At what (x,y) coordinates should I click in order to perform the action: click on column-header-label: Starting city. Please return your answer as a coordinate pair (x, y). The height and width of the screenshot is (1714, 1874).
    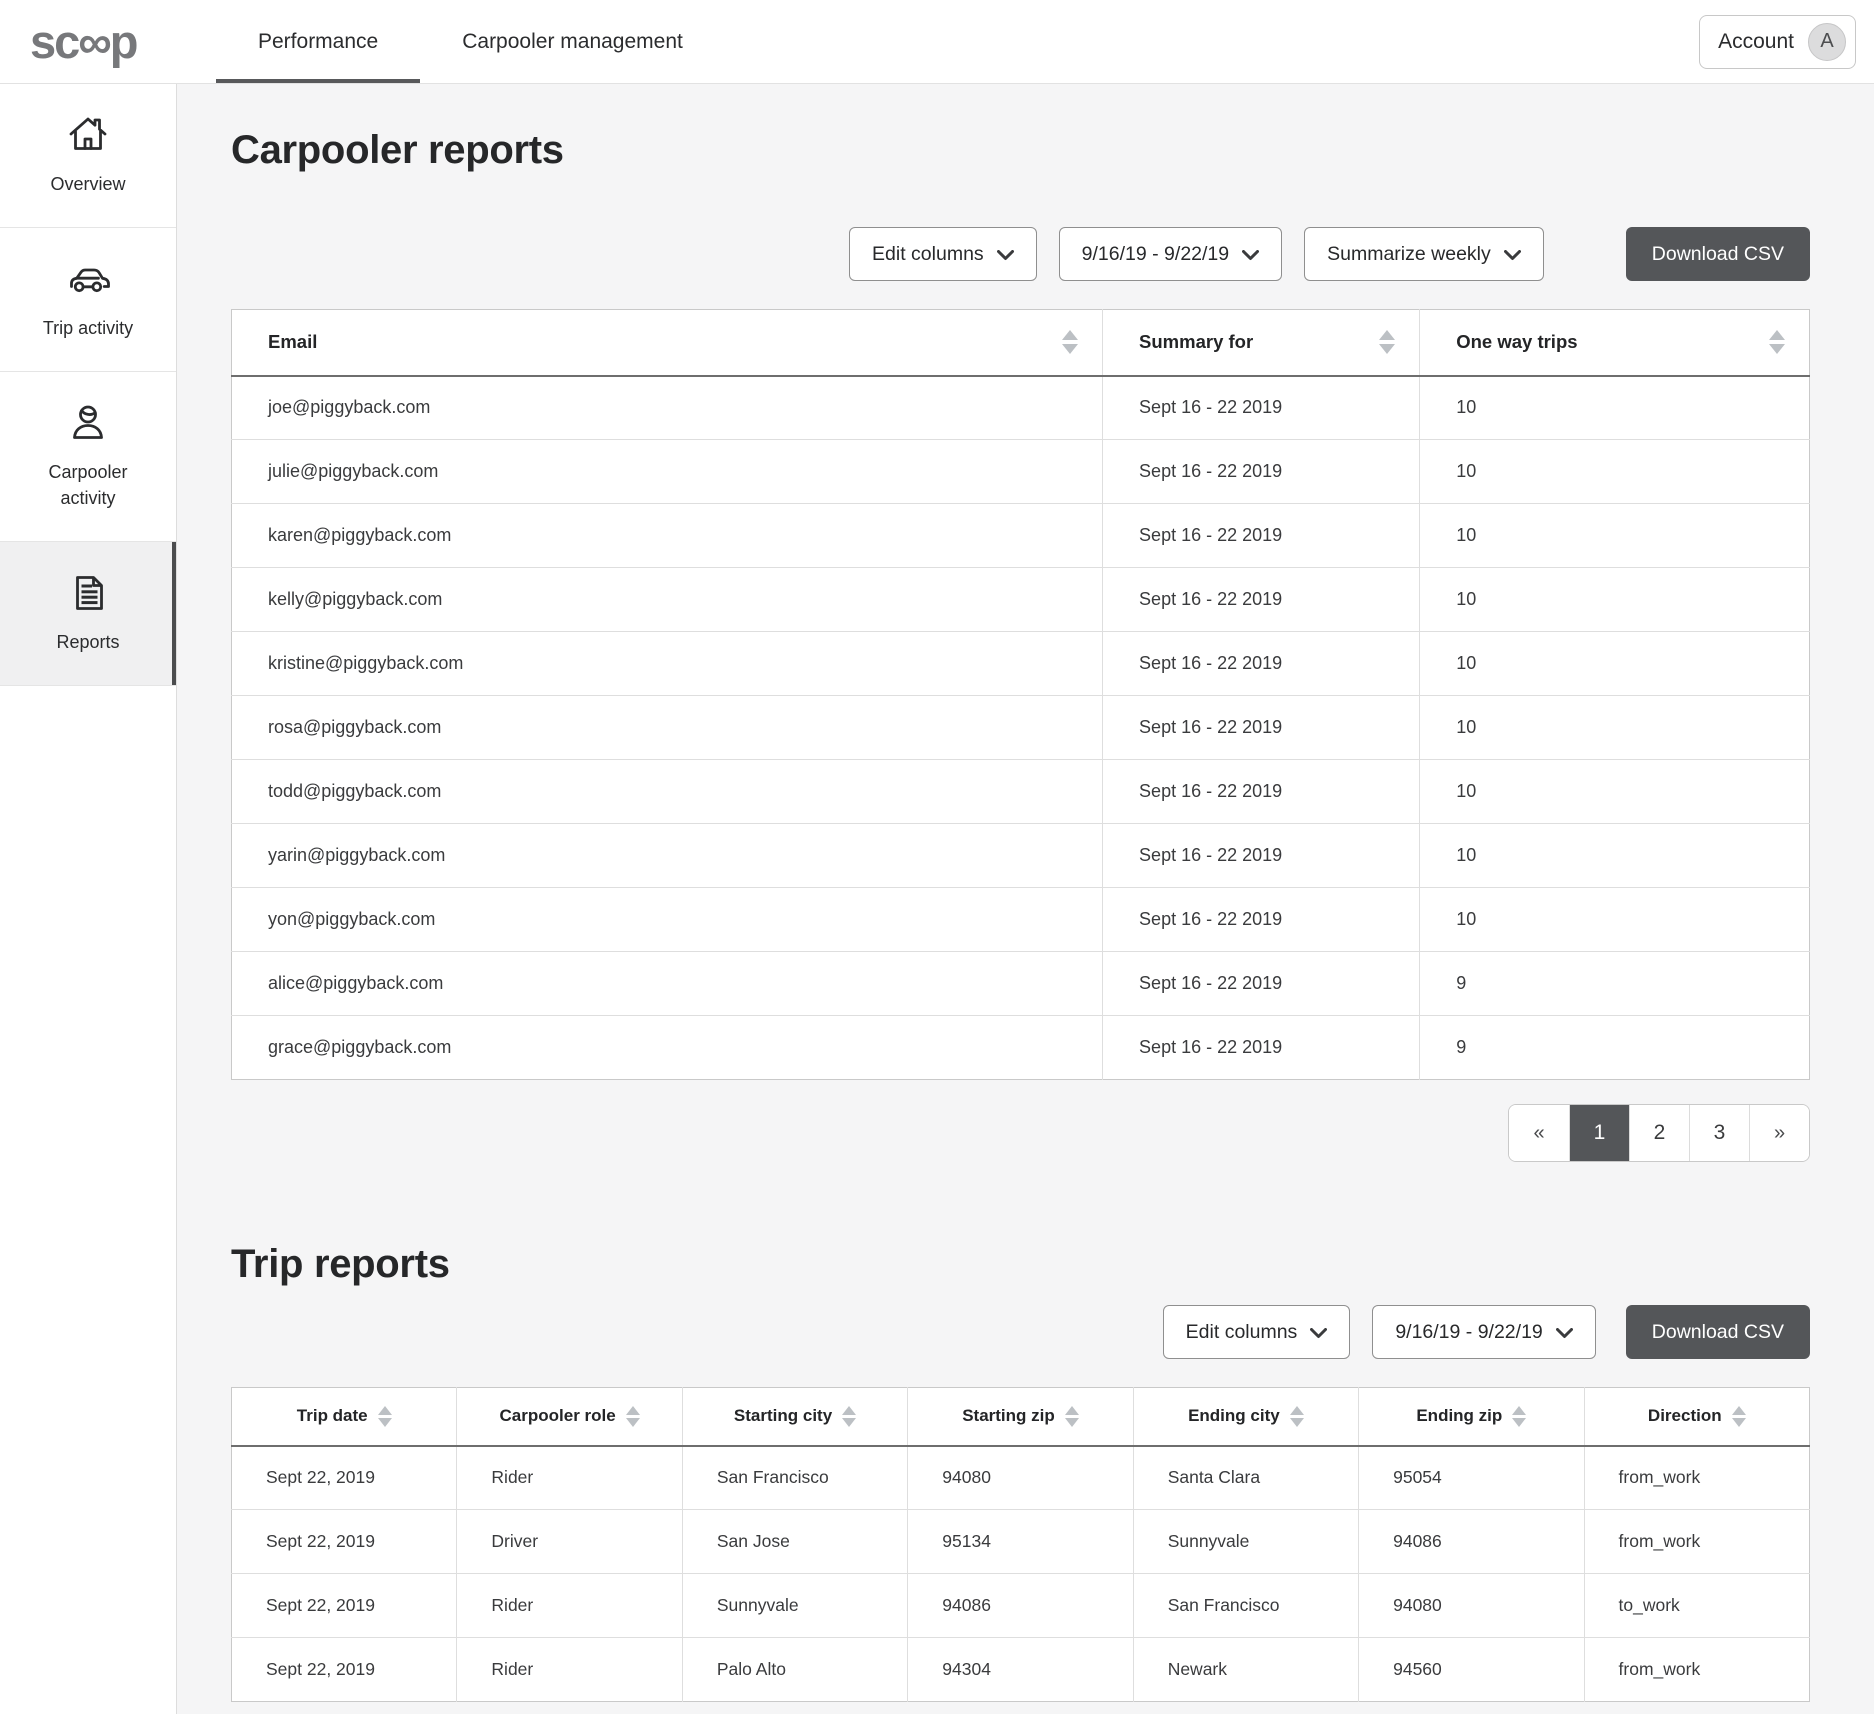
    Looking at the image, I should click on (783, 1416).